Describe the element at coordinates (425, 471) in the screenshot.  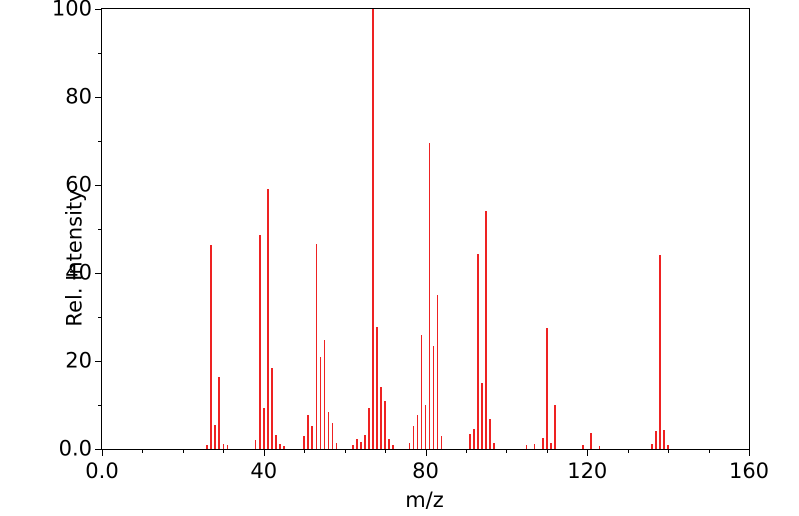
I see `x-tick-label: 80` at that location.